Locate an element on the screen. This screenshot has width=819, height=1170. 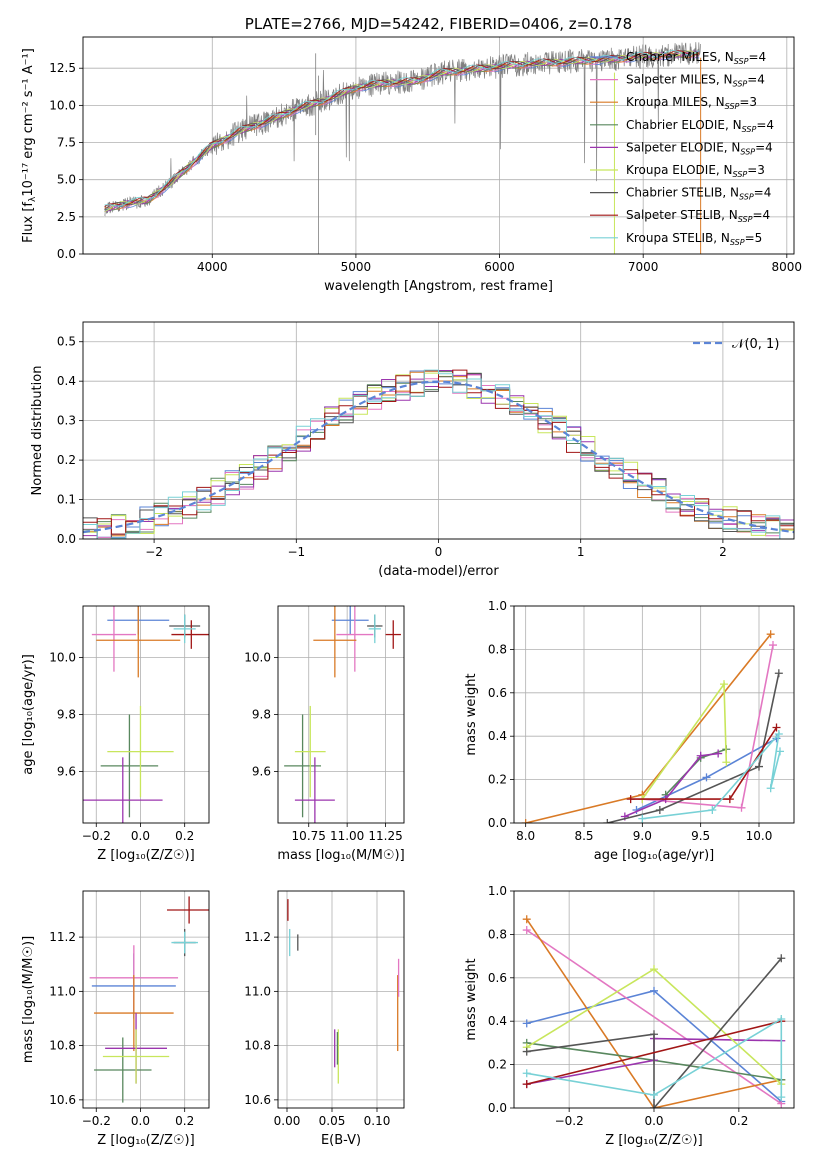
legend-label: Salpeter MILES, N is located at coordinates (679, 80).